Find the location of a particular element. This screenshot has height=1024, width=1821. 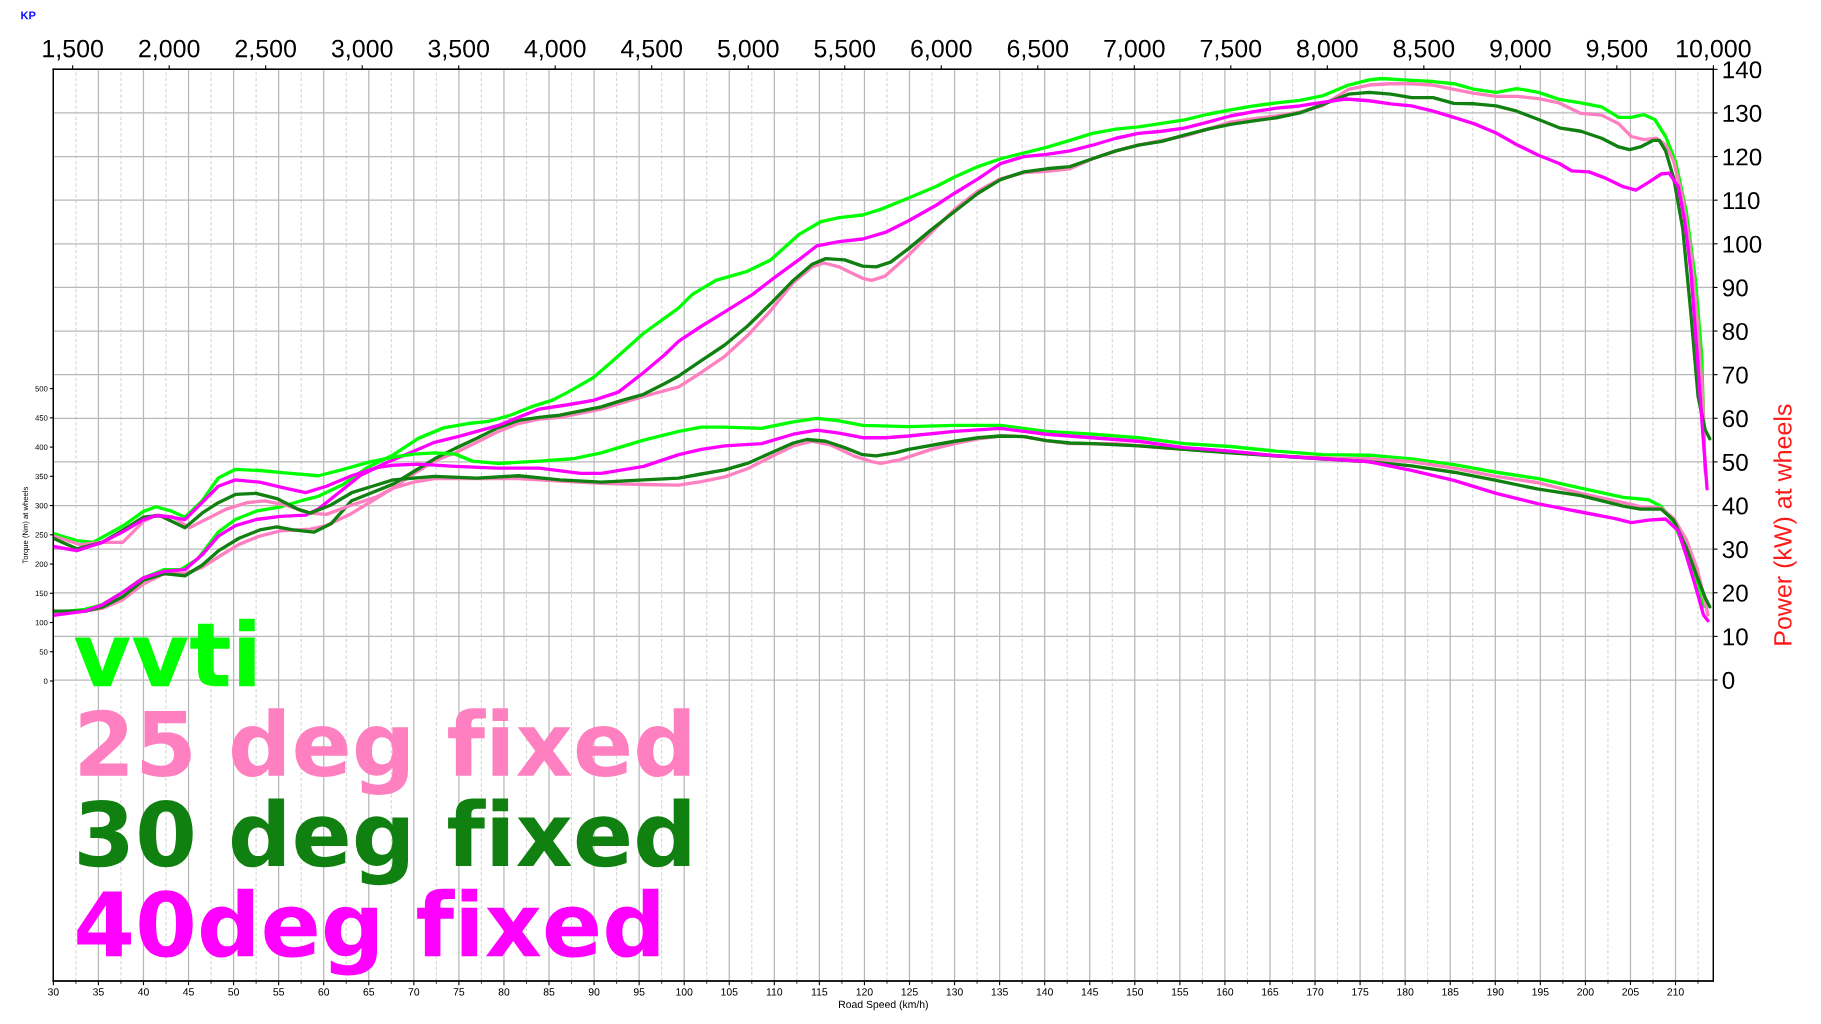

y2-tick-label: 110 is located at coordinates (1741, 201).